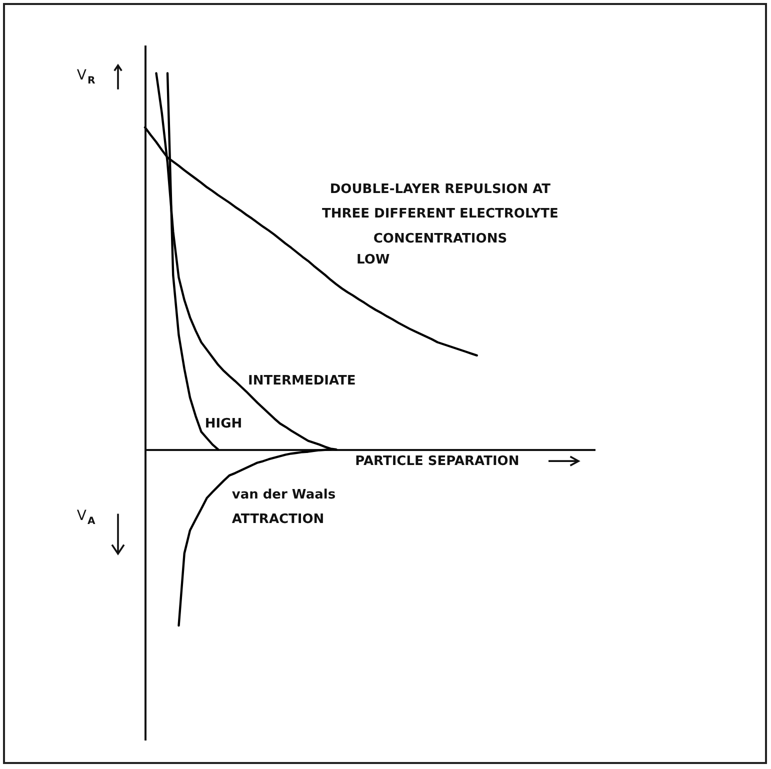 The height and width of the screenshot is (769, 771). What do you see at coordinates (223, 424) in the screenshot?
I see `series-label: HIGH` at bounding box center [223, 424].